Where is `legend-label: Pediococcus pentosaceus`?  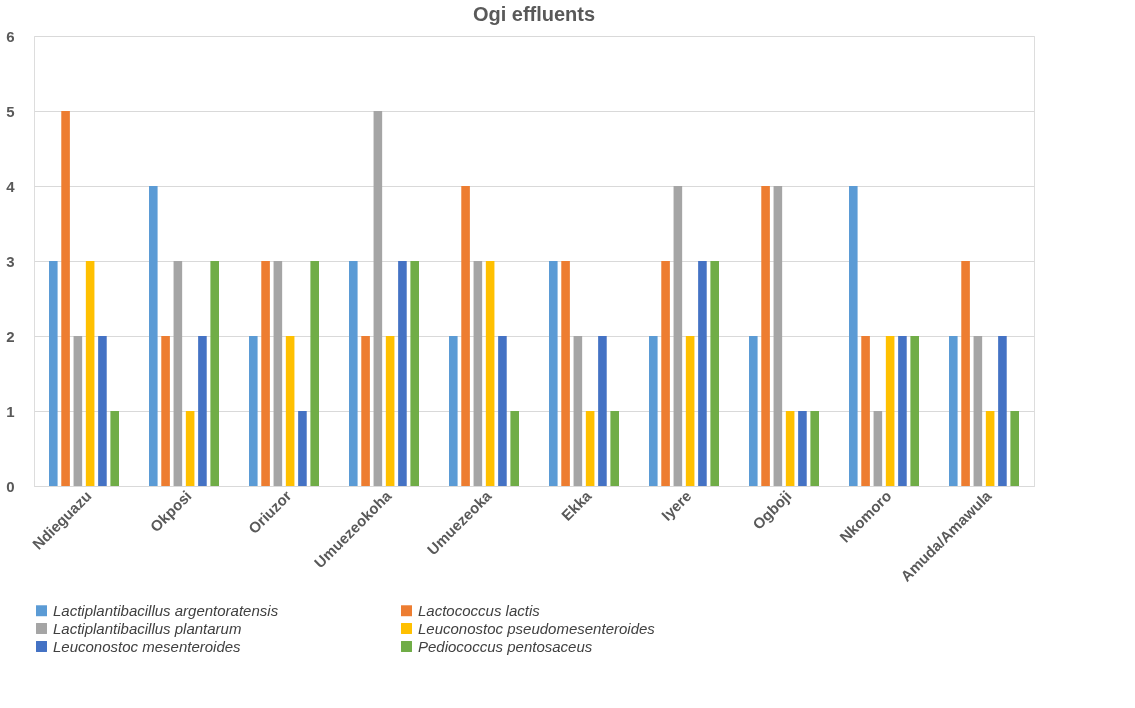
legend-label: Pediococcus pentosaceus is located at coordinates (505, 646).